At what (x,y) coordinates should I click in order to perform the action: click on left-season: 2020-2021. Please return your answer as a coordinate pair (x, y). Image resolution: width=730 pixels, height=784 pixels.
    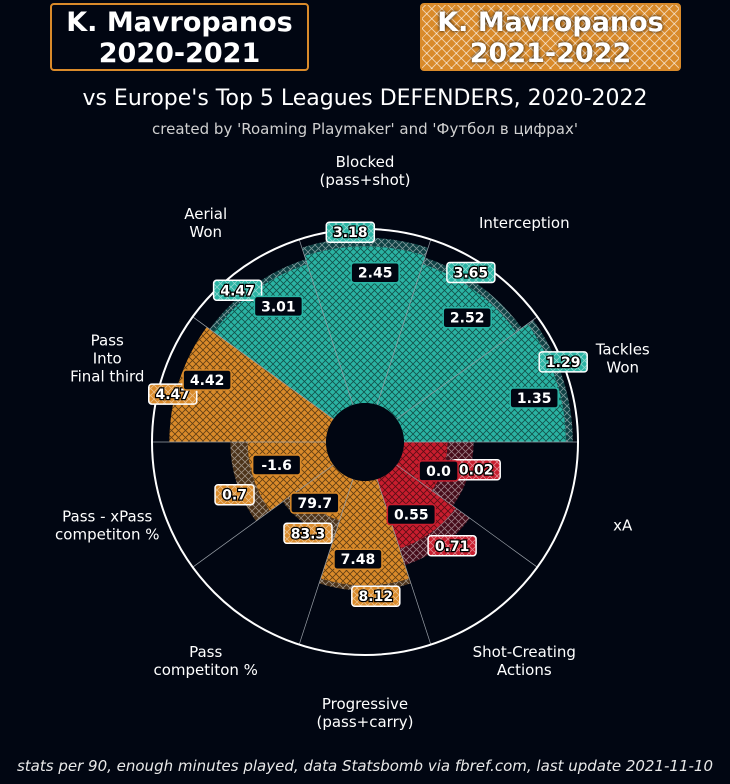
    Looking at the image, I should click on (179, 53).